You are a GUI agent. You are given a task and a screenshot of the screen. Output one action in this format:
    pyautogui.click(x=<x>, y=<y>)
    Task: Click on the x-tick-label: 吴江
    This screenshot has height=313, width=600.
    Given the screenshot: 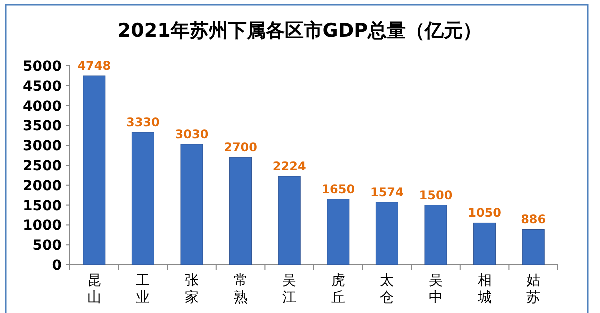 What is the action you would take?
    pyautogui.click(x=289, y=289)
    